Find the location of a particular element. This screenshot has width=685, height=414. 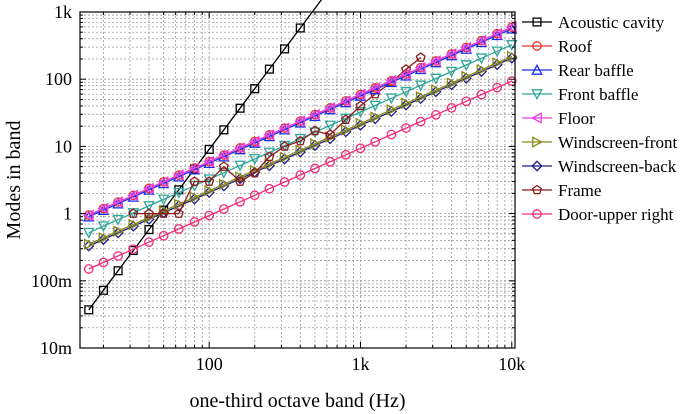

x-axis-title: one-third octave band (Hz) is located at coordinates (297, 401).